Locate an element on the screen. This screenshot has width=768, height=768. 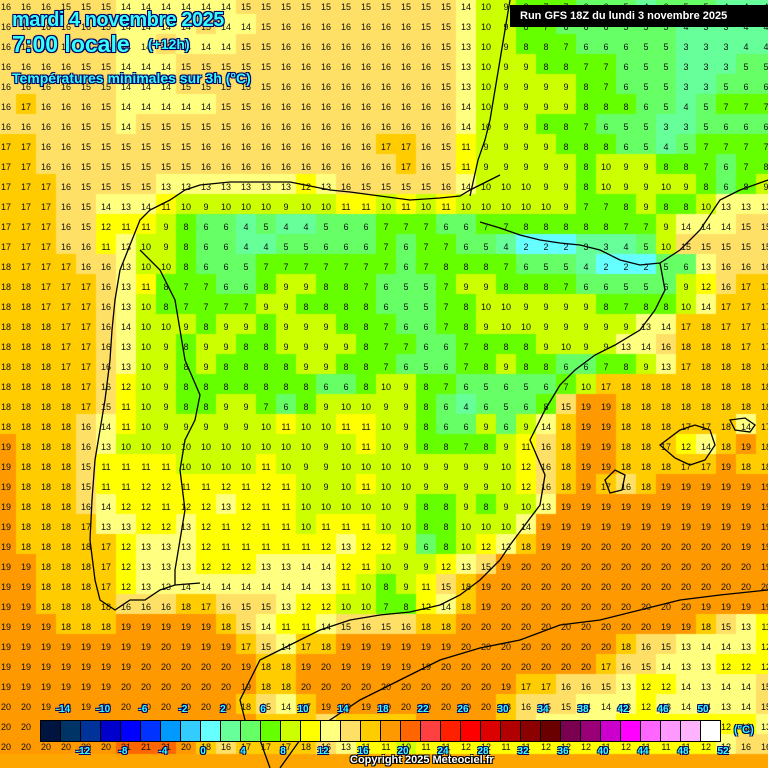
legend-label-top: 10 is located at coordinates (303, 709).